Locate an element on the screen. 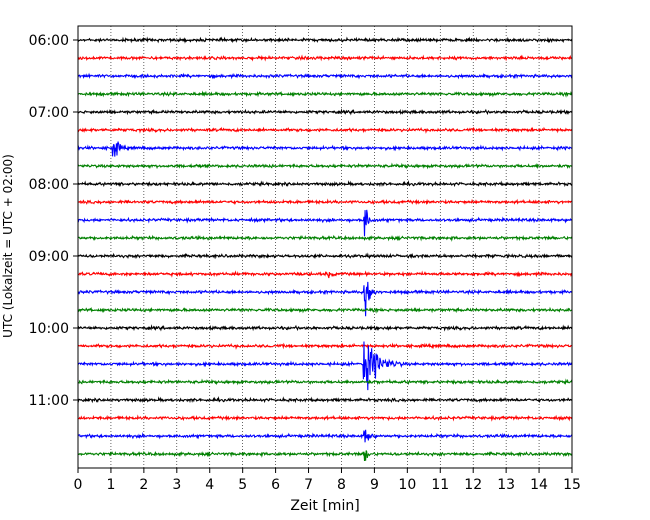 This screenshot has height=520, width=650. x-tick-label: 12 is located at coordinates (473, 485).